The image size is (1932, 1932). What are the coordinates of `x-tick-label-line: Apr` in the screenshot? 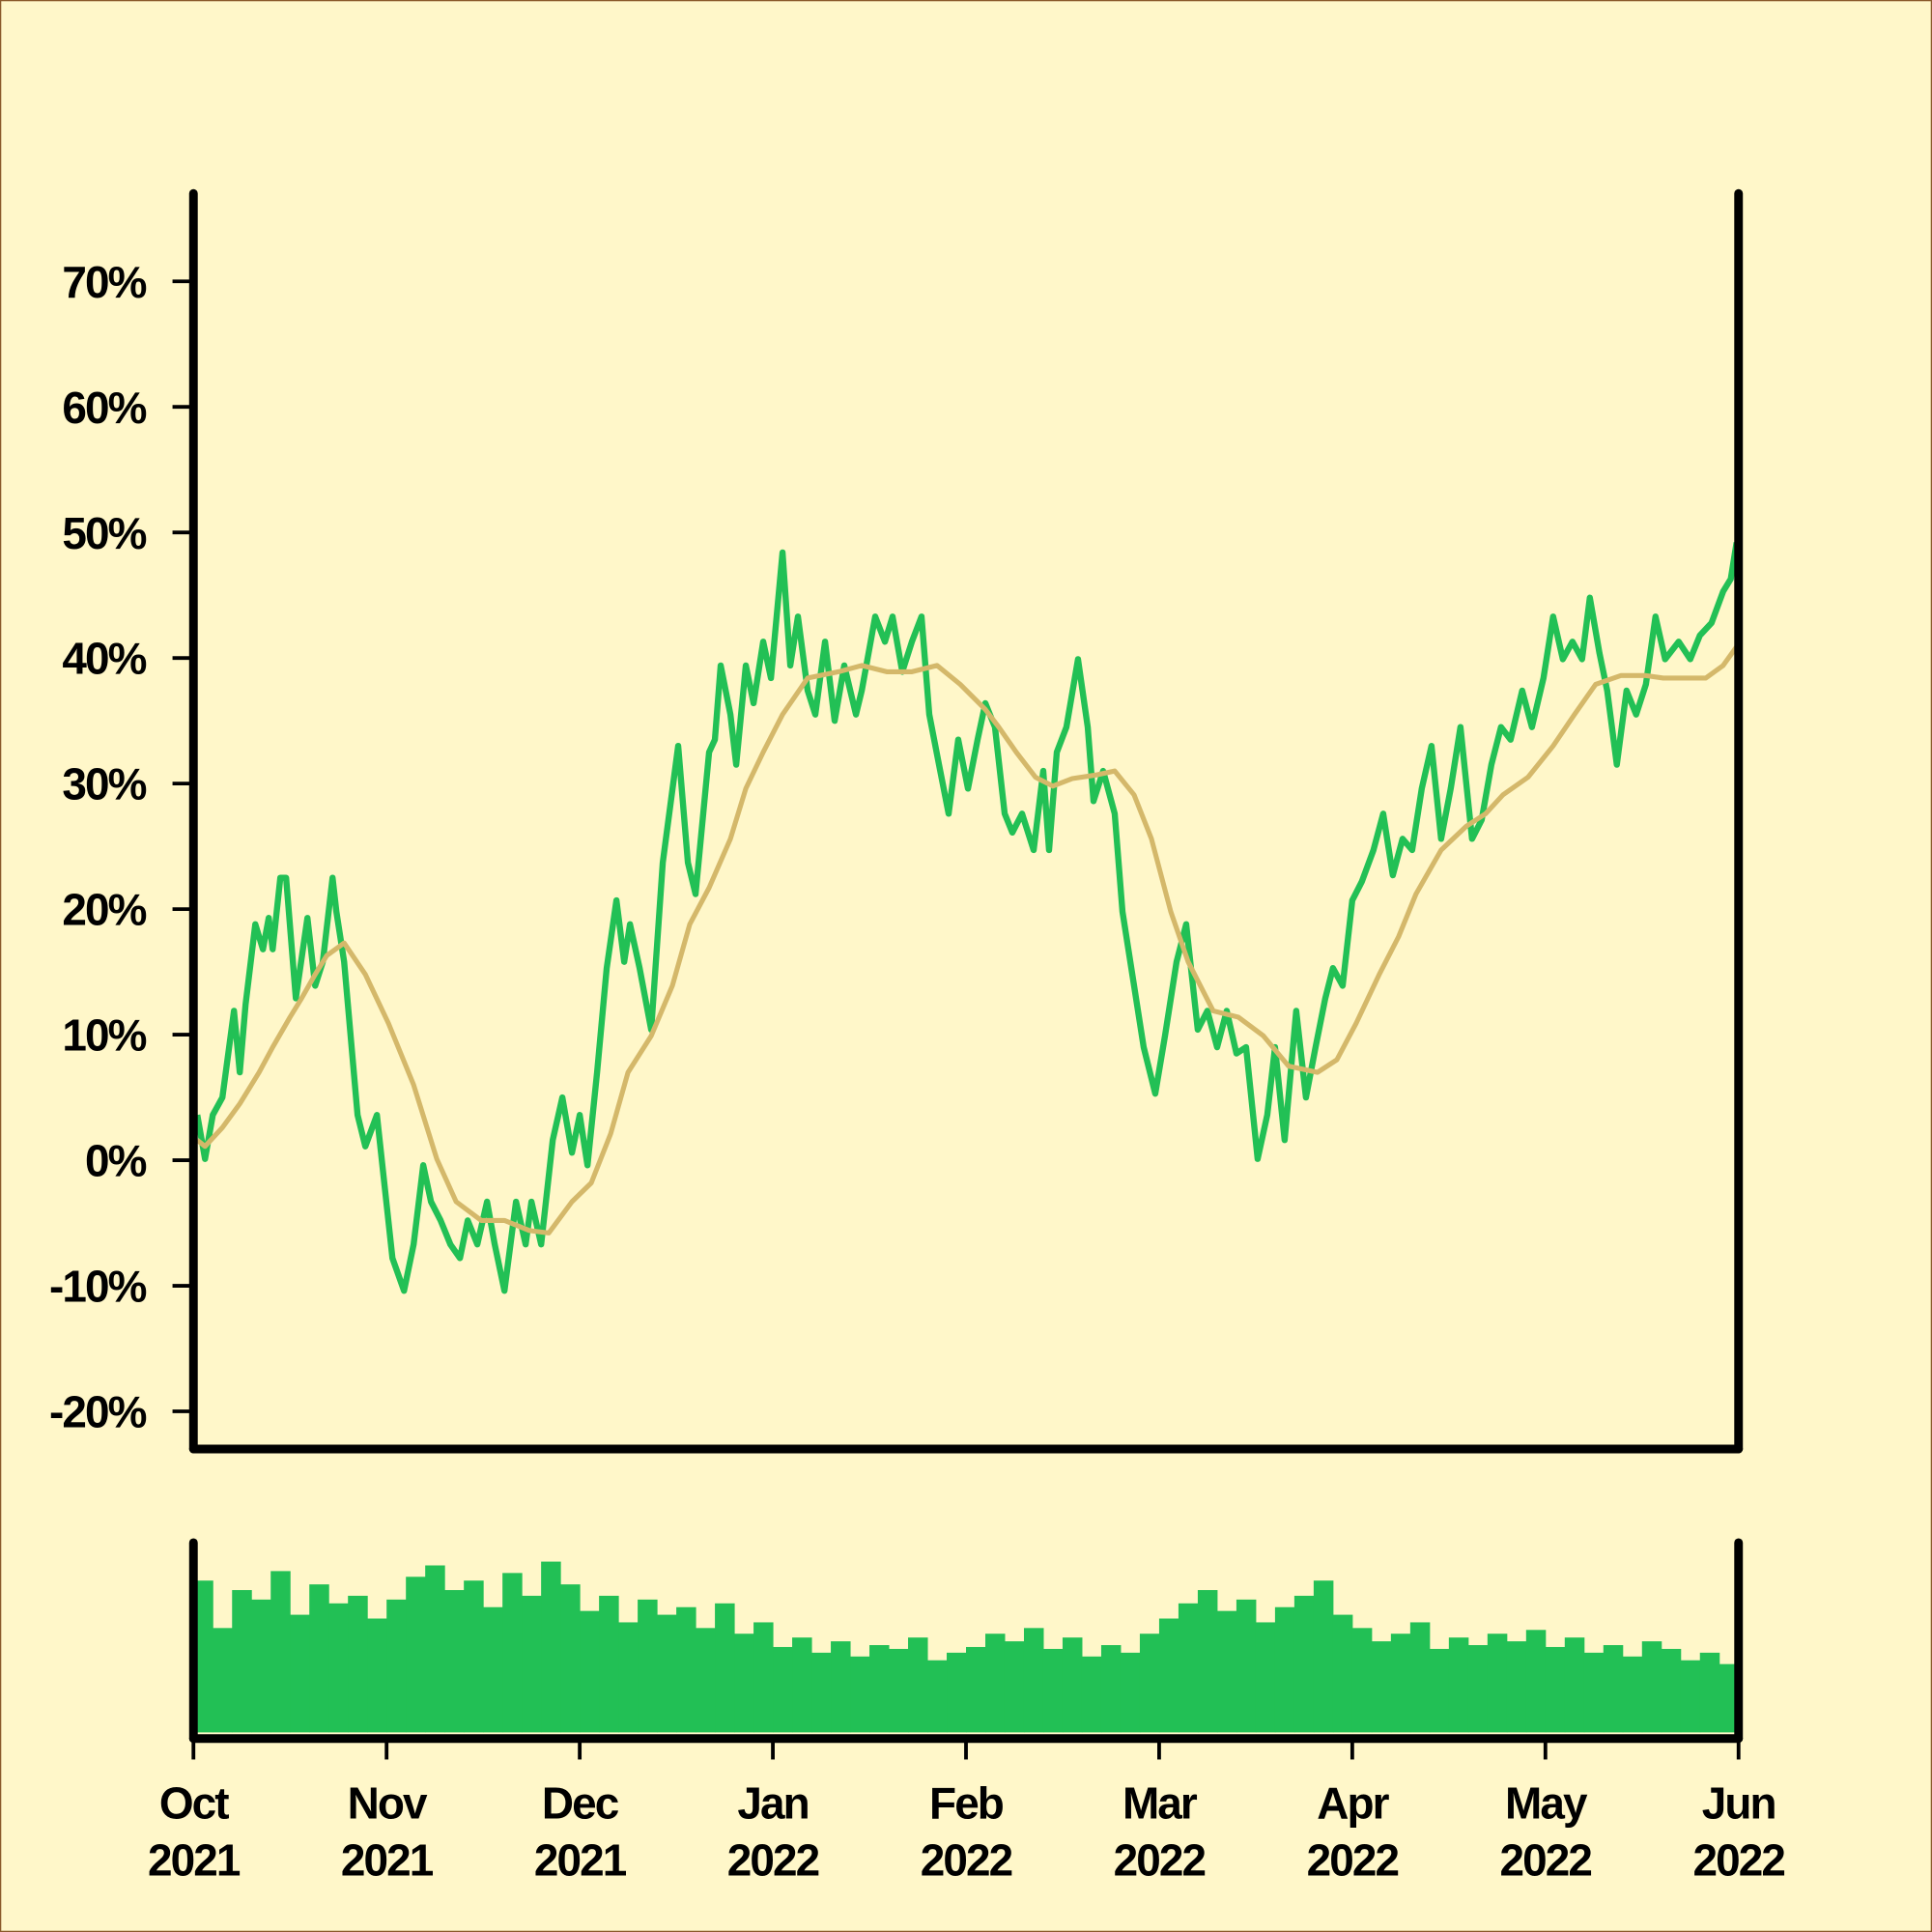 It's located at (1353, 1803).